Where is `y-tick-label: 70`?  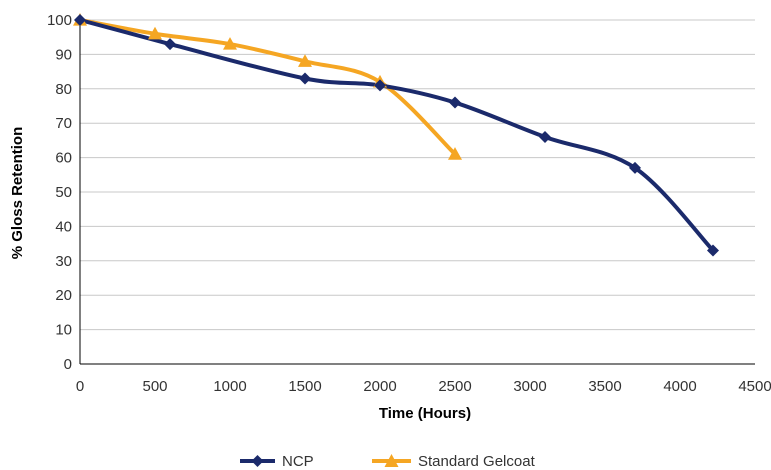
y-tick-label: 70 is located at coordinates (63, 123).